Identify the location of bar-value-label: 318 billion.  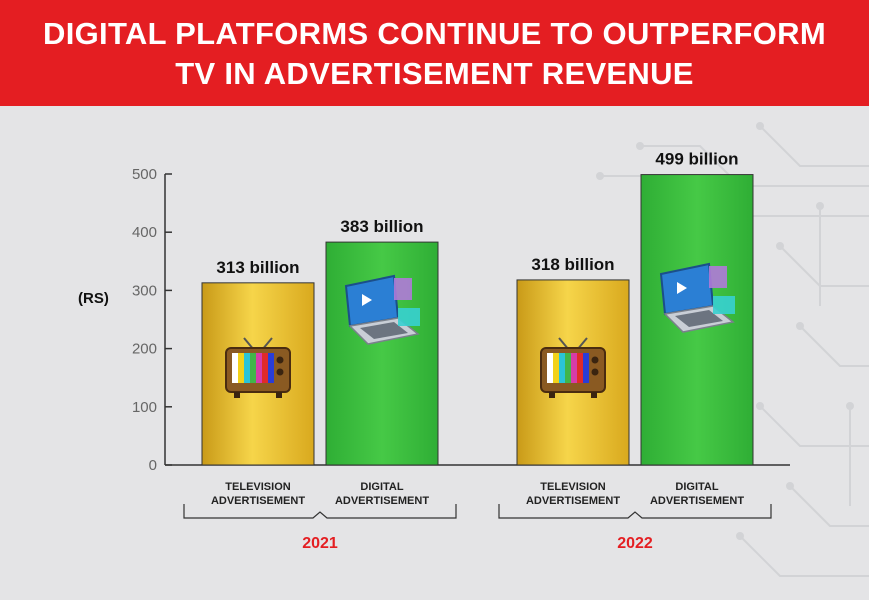
(572, 264).